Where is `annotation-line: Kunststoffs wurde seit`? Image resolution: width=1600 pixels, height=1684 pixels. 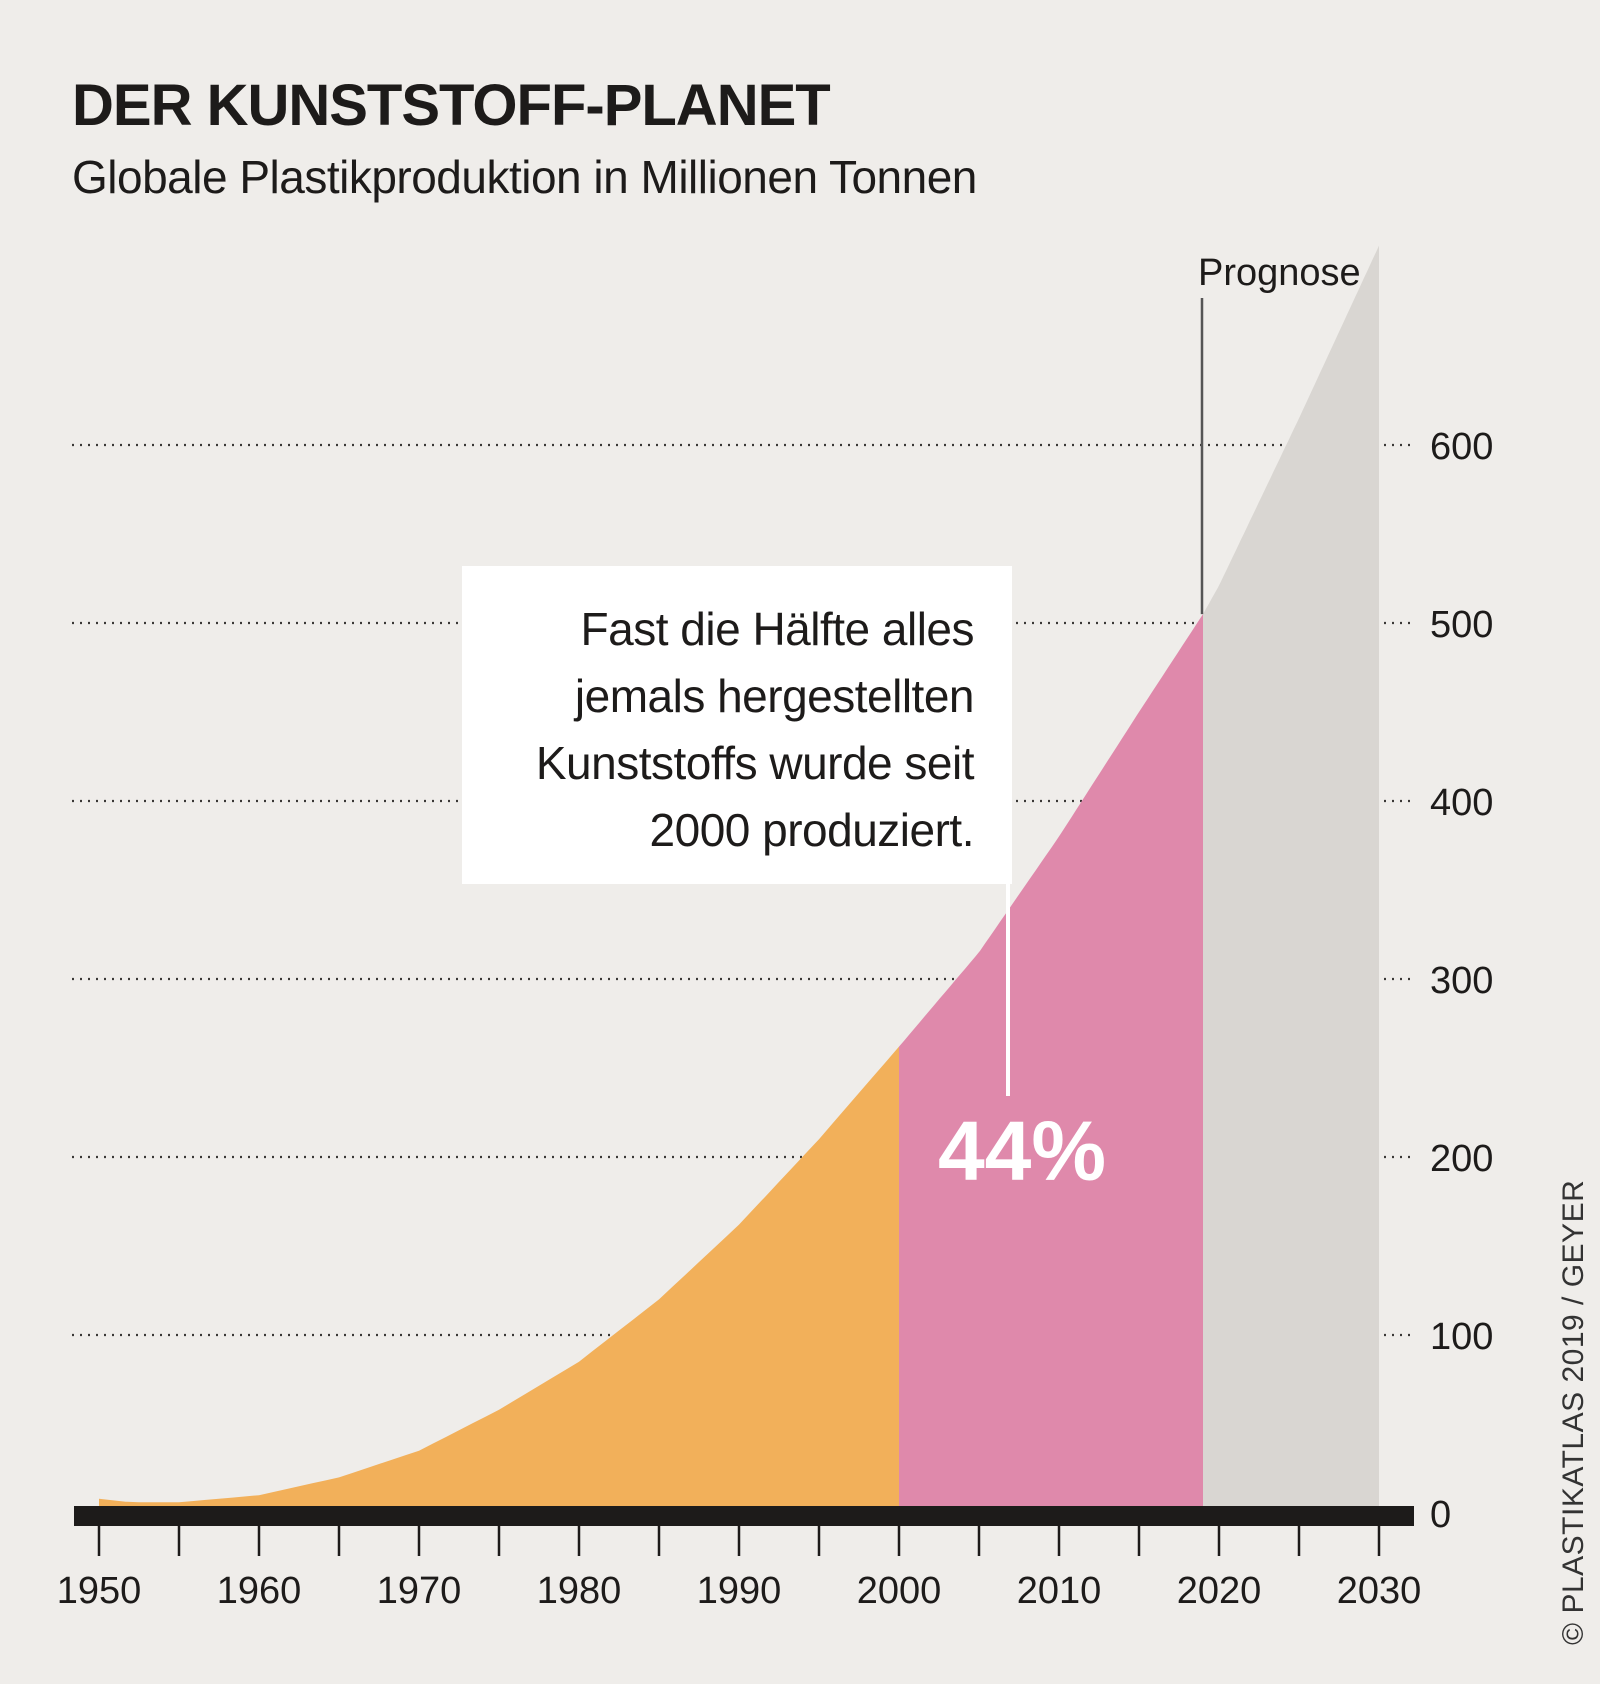
annotation-line: Kunststoffs wurde seit is located at coordinates (755, 763).